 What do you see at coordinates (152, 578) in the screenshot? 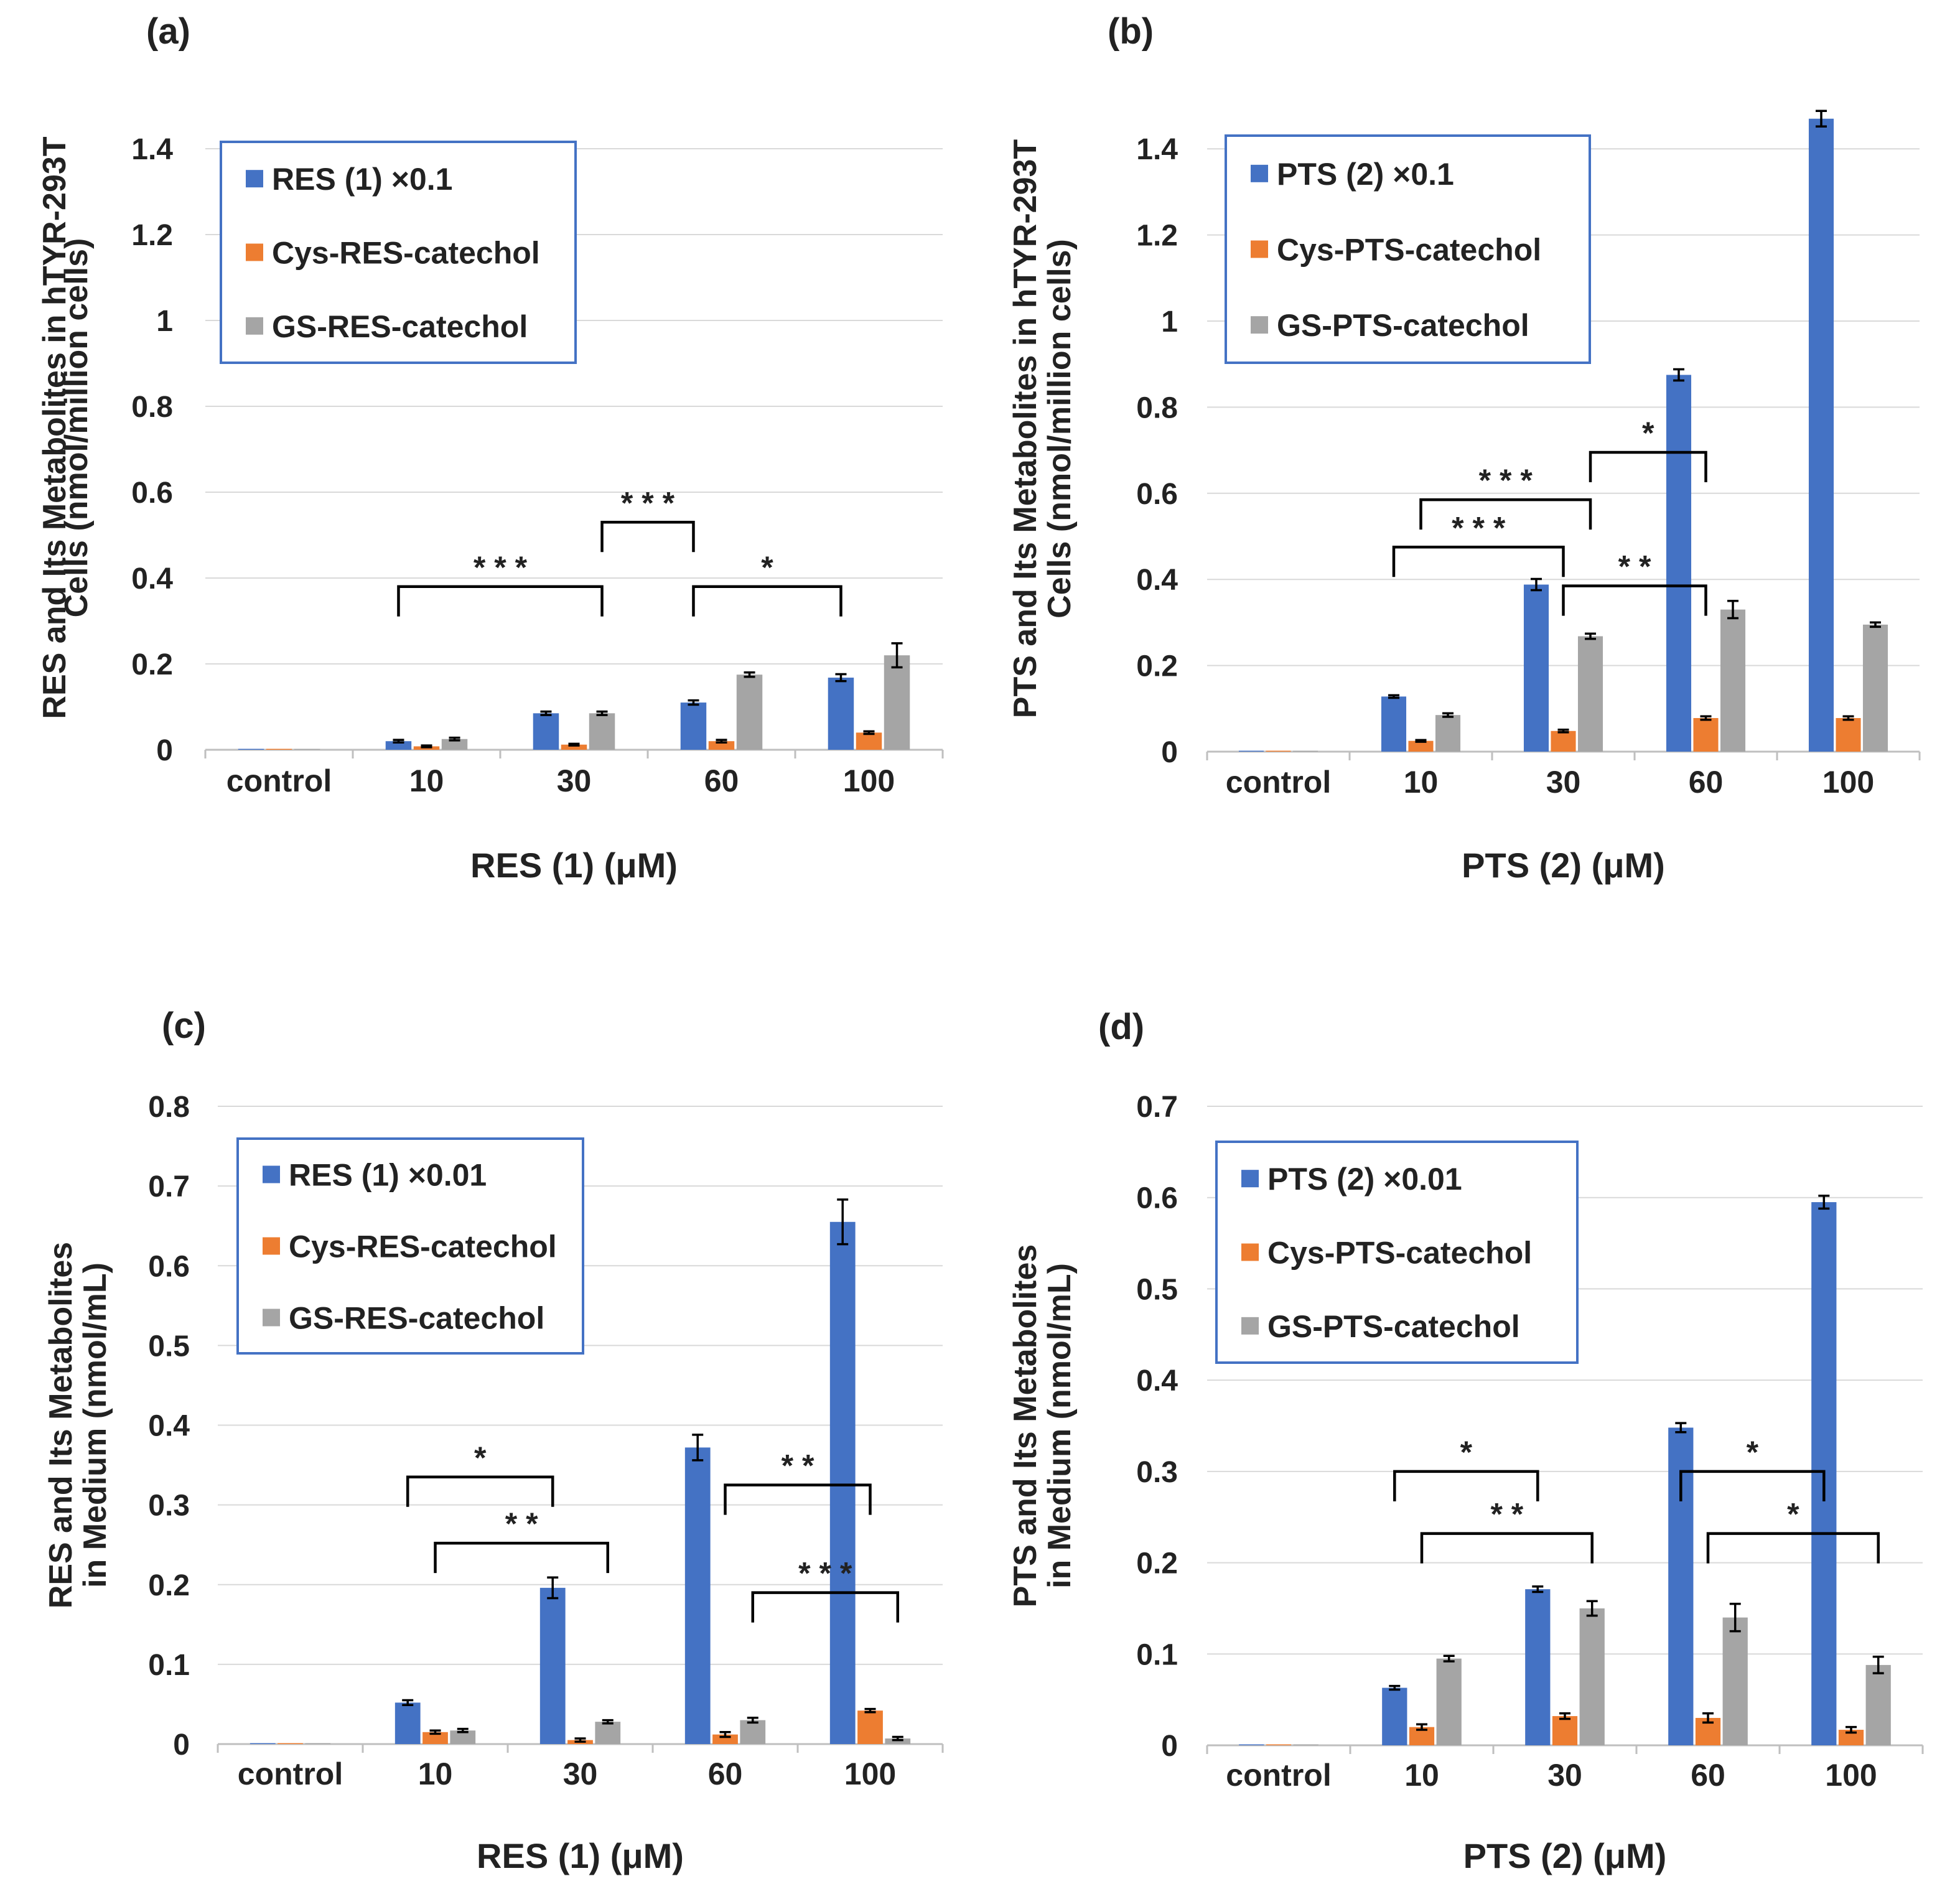
I see `y-tick-label: 0.4` at bounding box center [152, 578].